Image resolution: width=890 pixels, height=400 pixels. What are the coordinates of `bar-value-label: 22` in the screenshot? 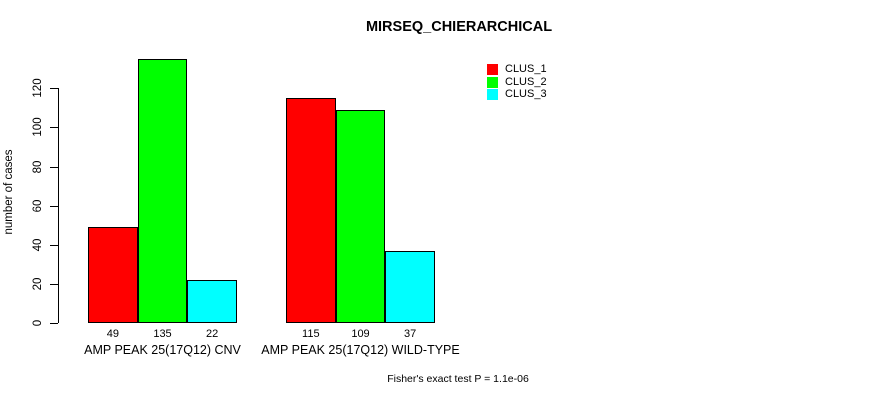 It's located at (212, 334).